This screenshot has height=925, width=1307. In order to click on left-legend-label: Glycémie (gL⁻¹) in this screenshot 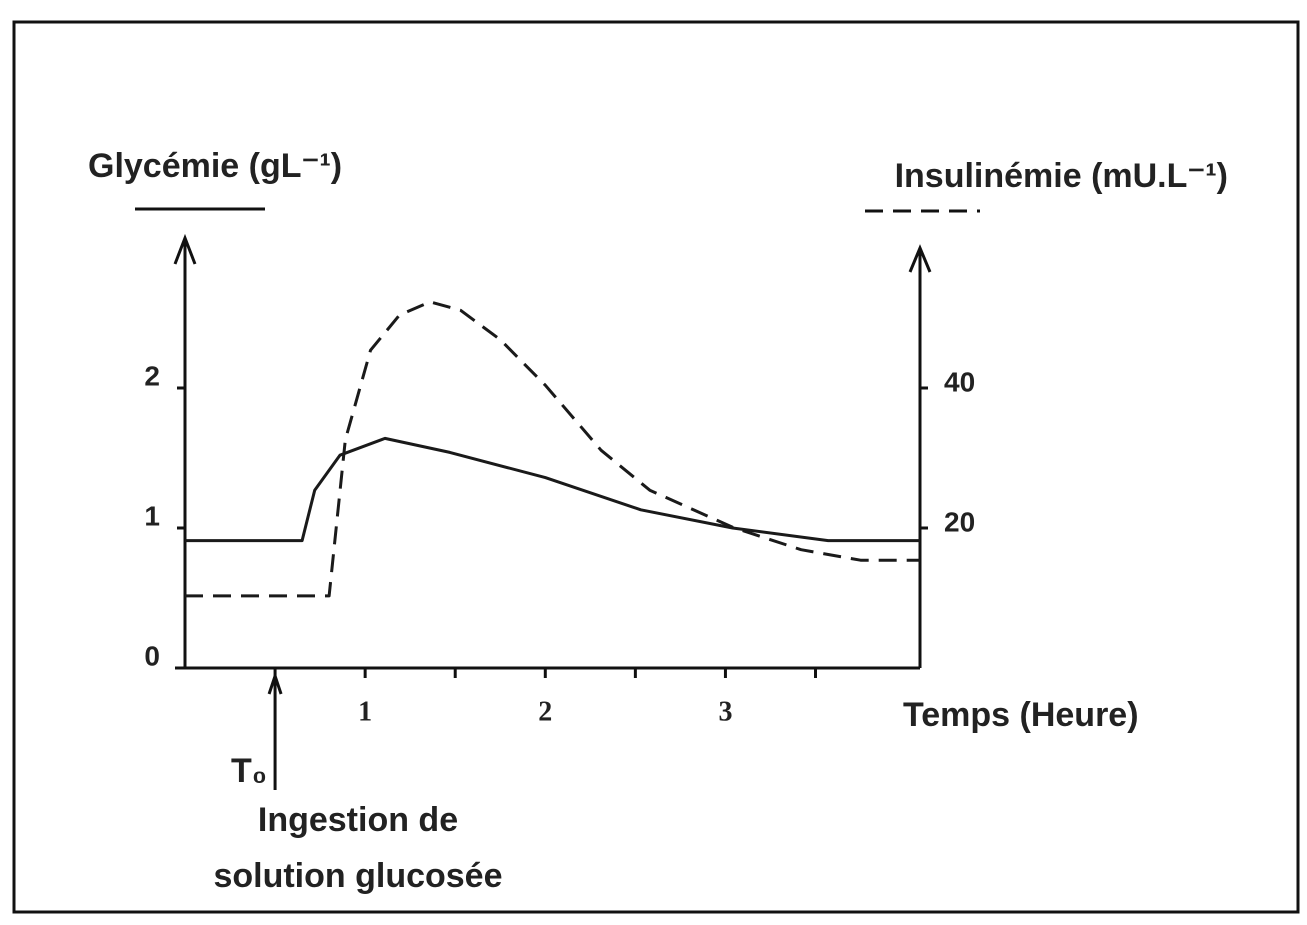, I will do `click(215, 166)`.